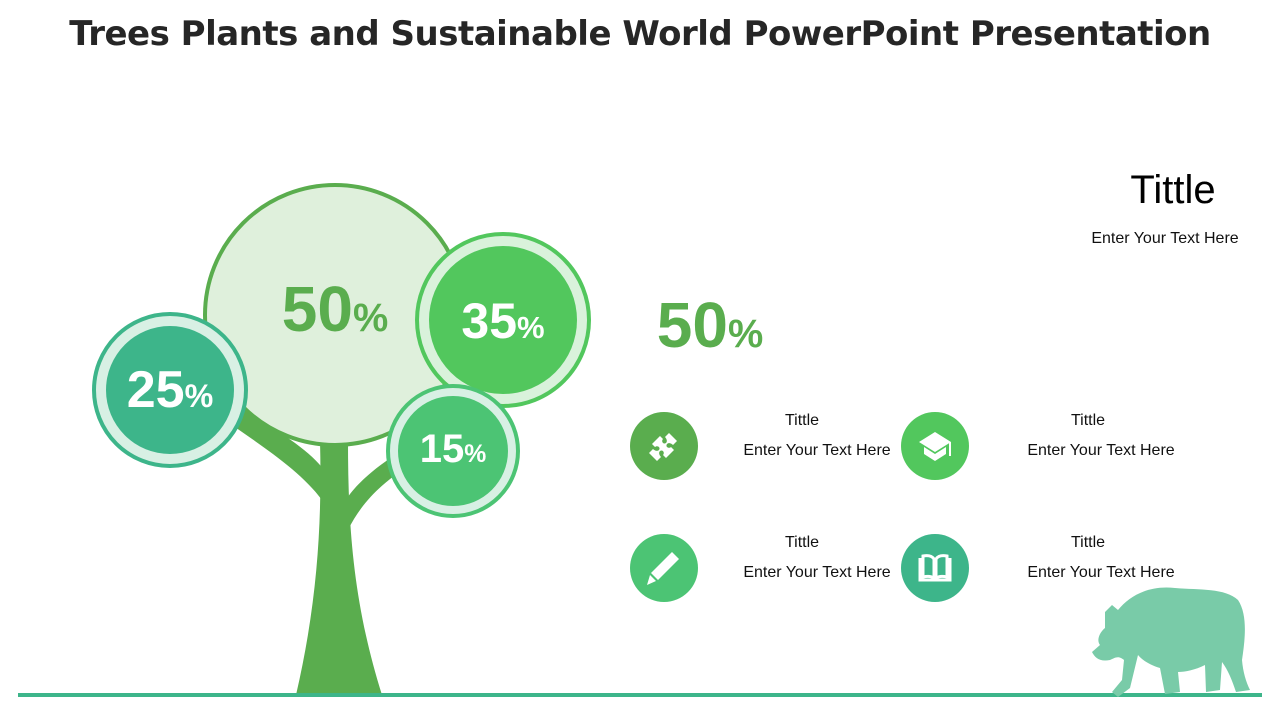  What do you see at coordinates (935, 568) in the screenshot?
I see `book-icon` at bounding box center [935, 568].